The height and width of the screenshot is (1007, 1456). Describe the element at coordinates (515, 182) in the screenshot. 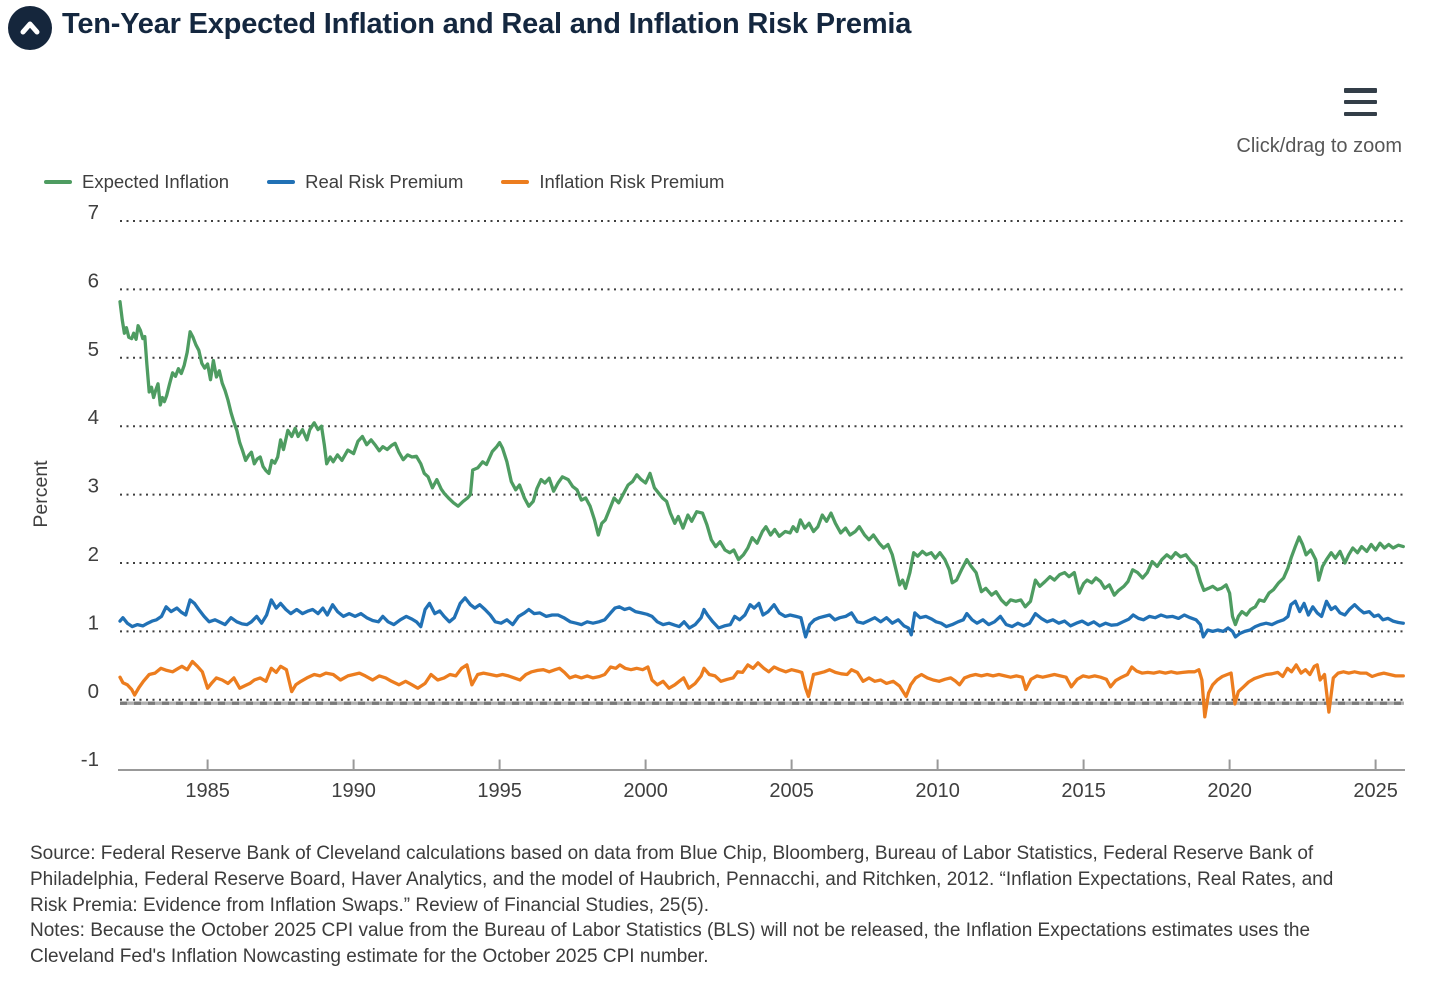

I see `legend-swatch-inflation-risk-premium` at that location.